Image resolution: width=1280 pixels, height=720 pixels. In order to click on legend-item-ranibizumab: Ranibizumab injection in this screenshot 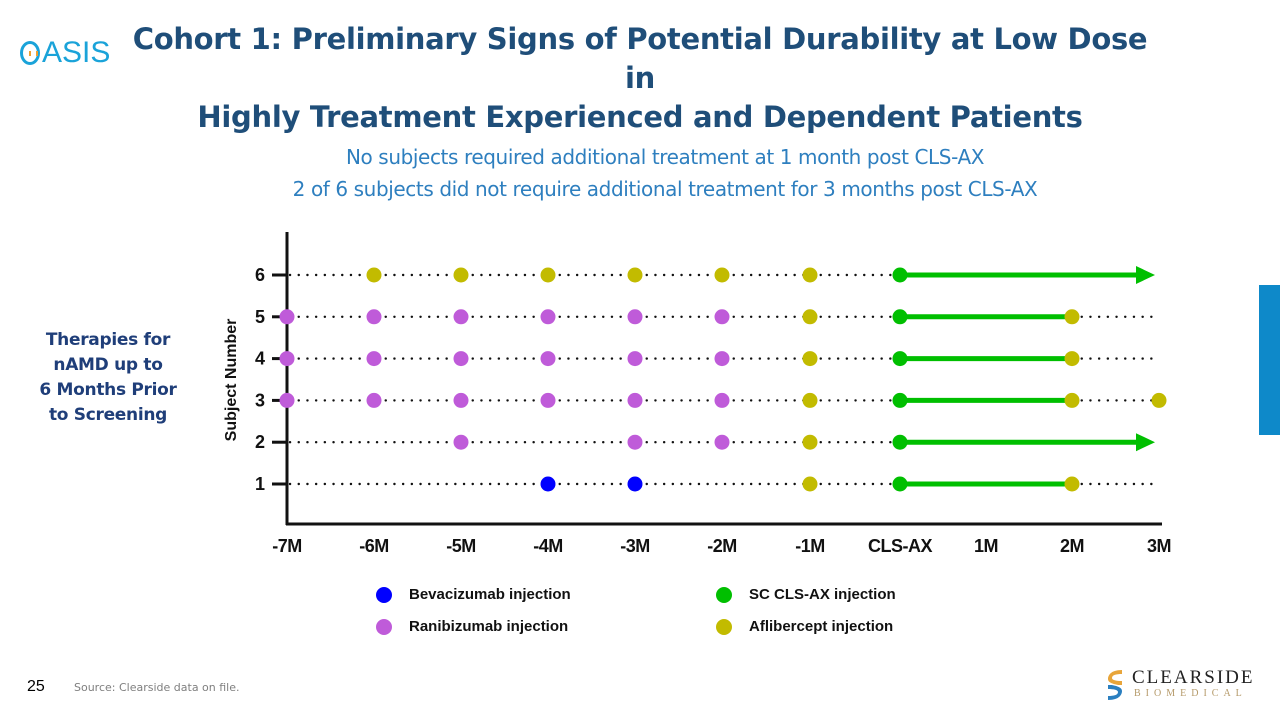, I will do `click(472, 626)`.